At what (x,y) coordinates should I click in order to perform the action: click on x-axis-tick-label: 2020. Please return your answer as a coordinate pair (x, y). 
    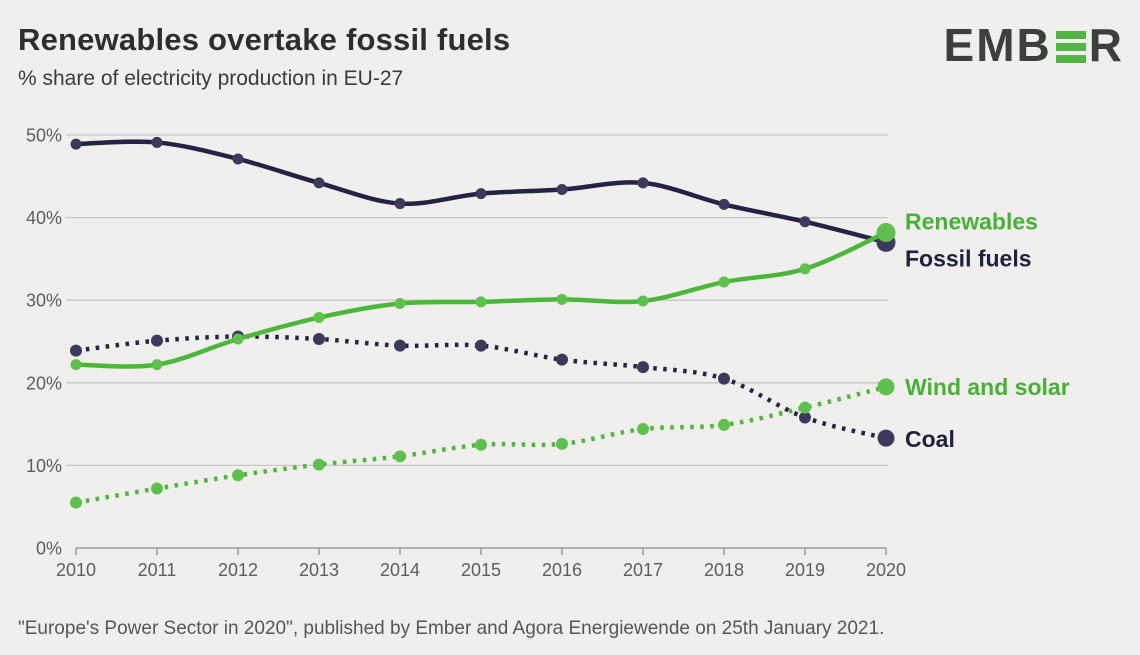
    Looking at the image, I should click on (886, 570).